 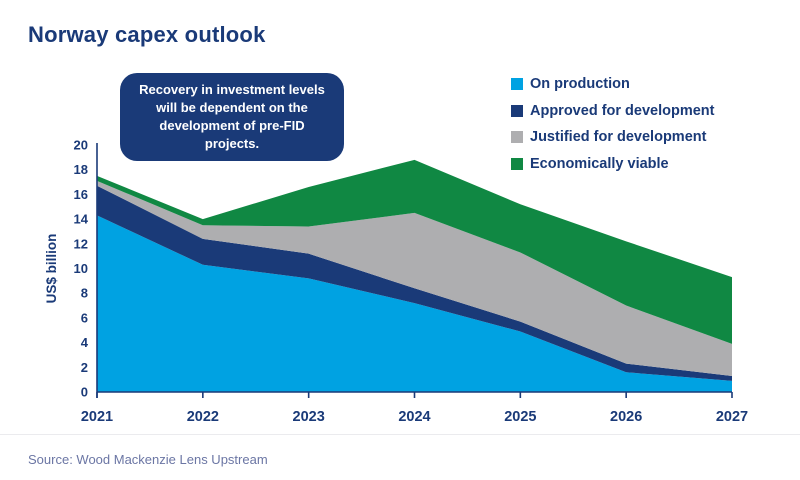 I want to click on legend-item-on-production: On production, so click(x=653, y=84).